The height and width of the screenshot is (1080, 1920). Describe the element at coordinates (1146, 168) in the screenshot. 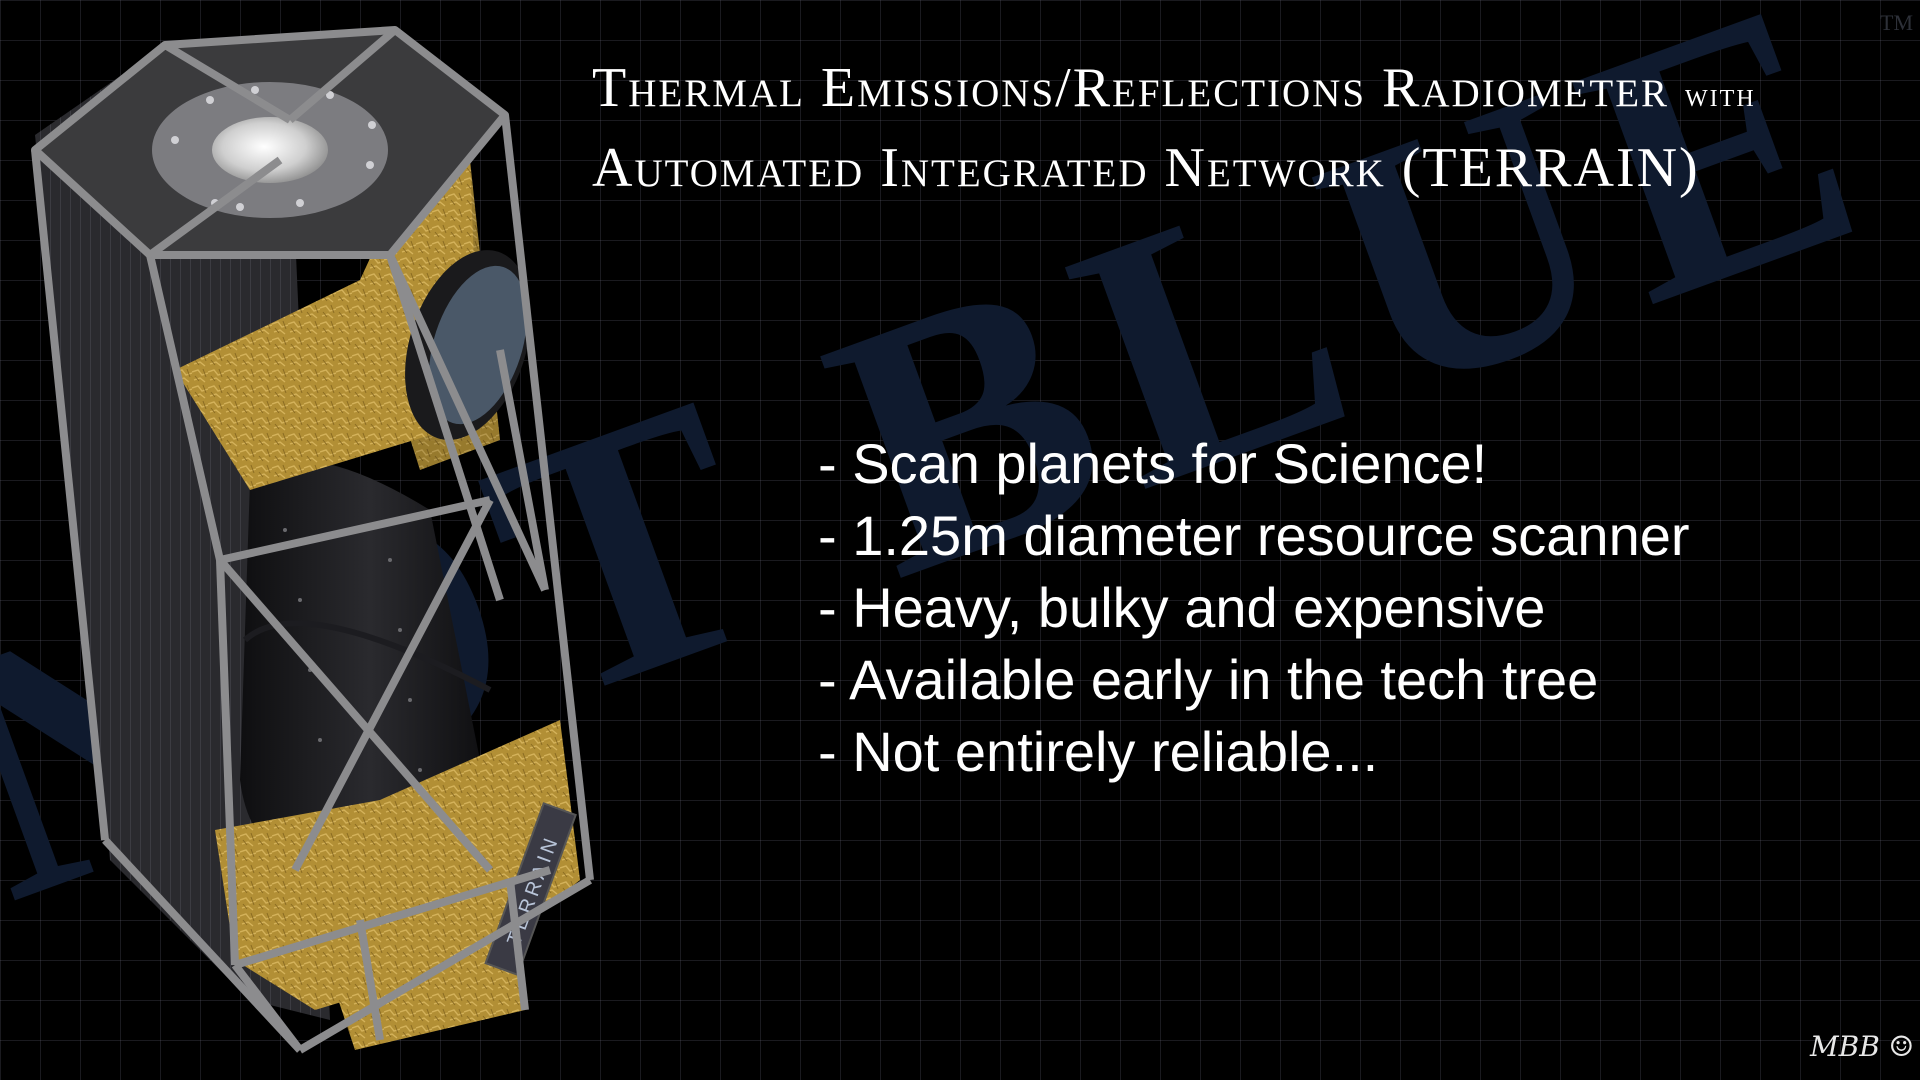

I see `title-line-2: Automated Integrated Network (TERRAIN)` at that location.